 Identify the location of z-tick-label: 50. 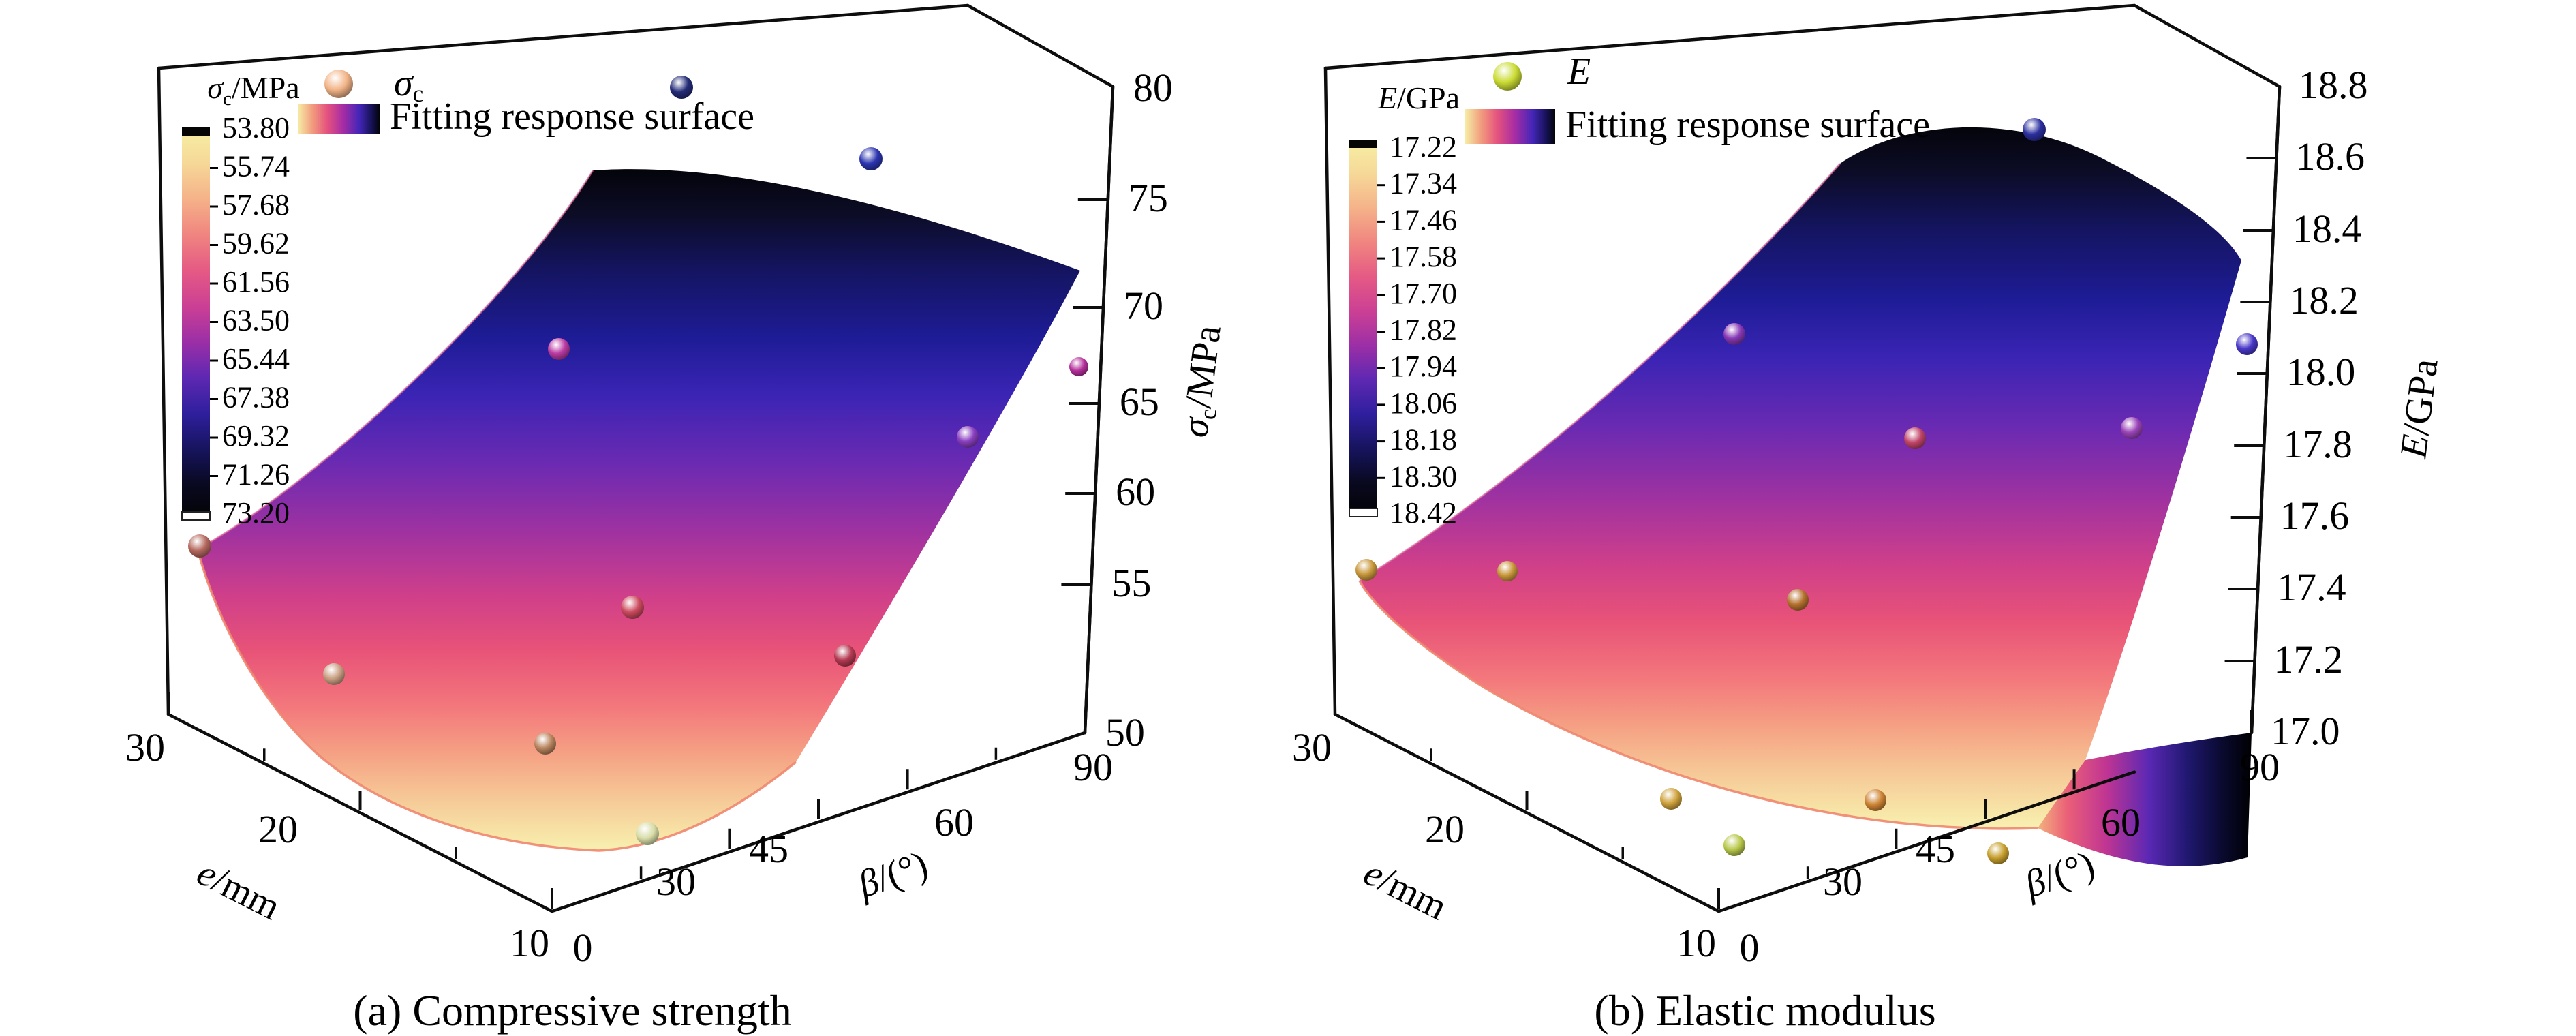
(1125, 732).